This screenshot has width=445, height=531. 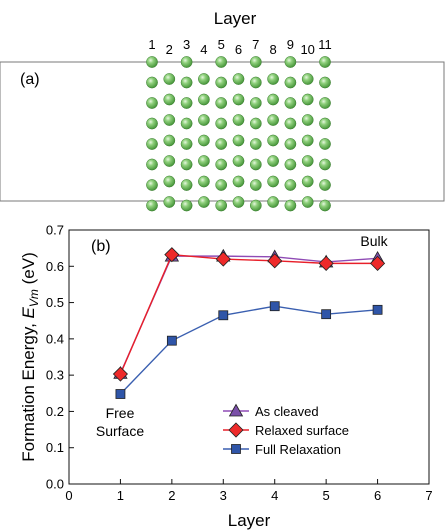 I want to click on layer-number: 9, so click(x=290, y=44).